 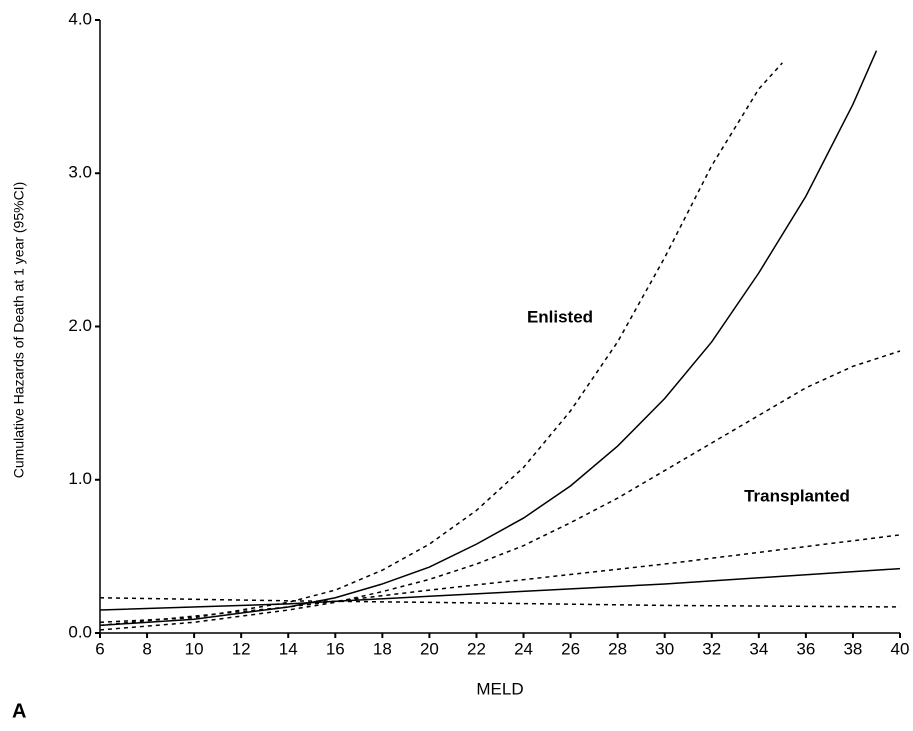 I want to click on x-tick-label: 10, so click(x=194, y=648).